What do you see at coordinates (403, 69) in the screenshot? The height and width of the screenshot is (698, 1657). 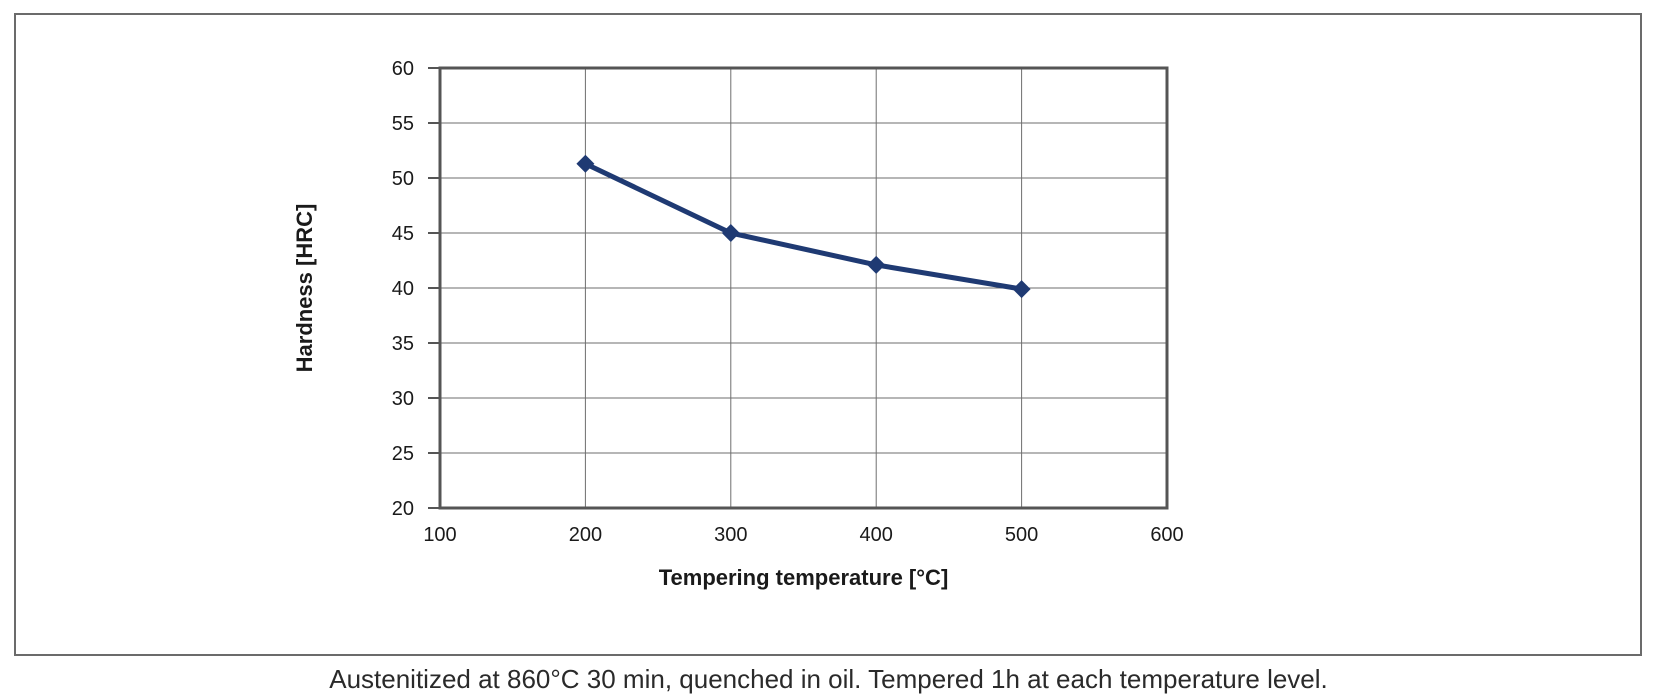 I see `y-tick-label: 60` at bounding box center [403, 69].